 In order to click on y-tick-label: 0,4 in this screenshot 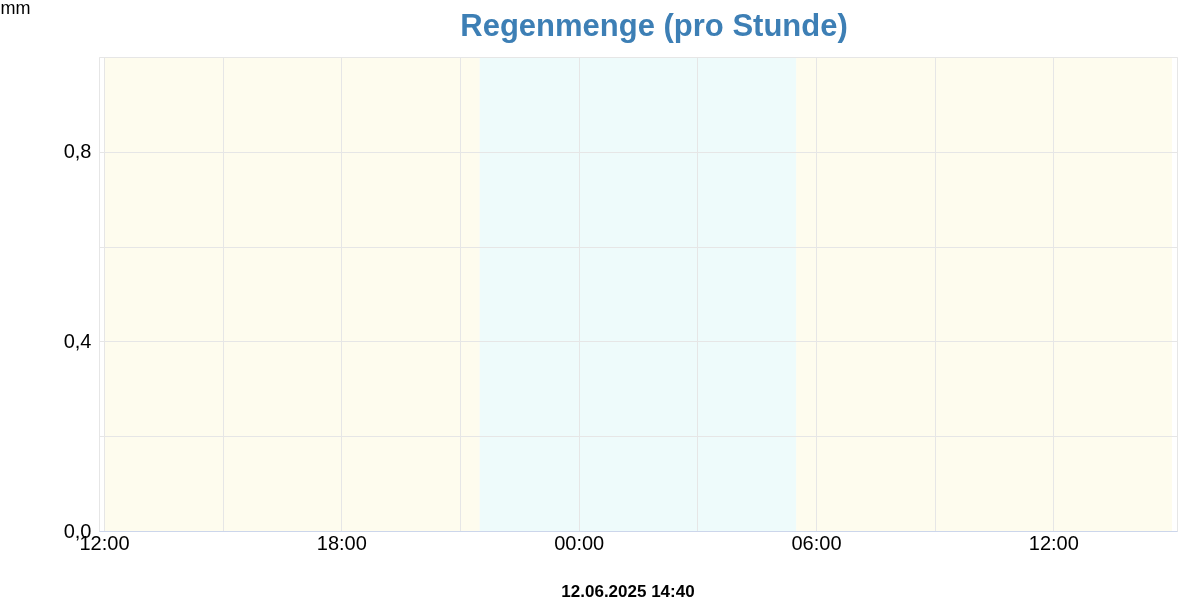, I will do `click(77, 340)`.